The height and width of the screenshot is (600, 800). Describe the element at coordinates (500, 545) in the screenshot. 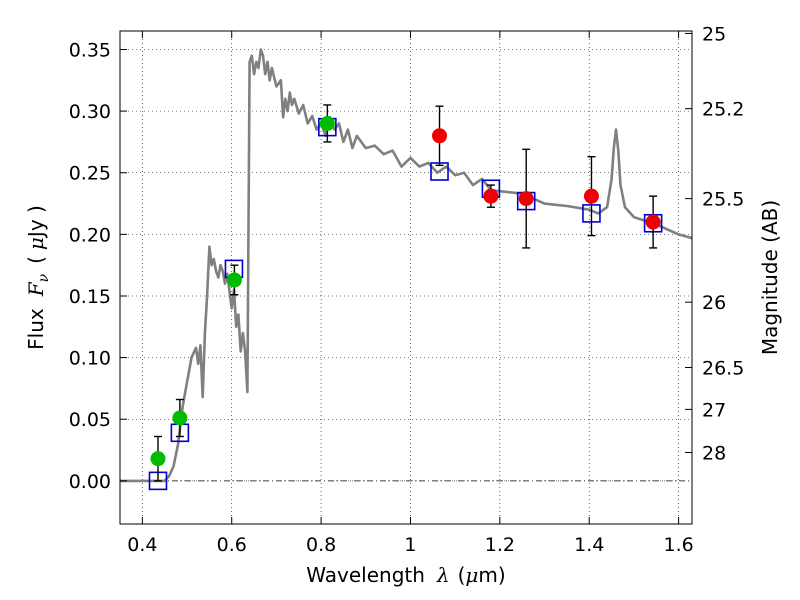

I see `x-tick-label: 1.2` at that location.